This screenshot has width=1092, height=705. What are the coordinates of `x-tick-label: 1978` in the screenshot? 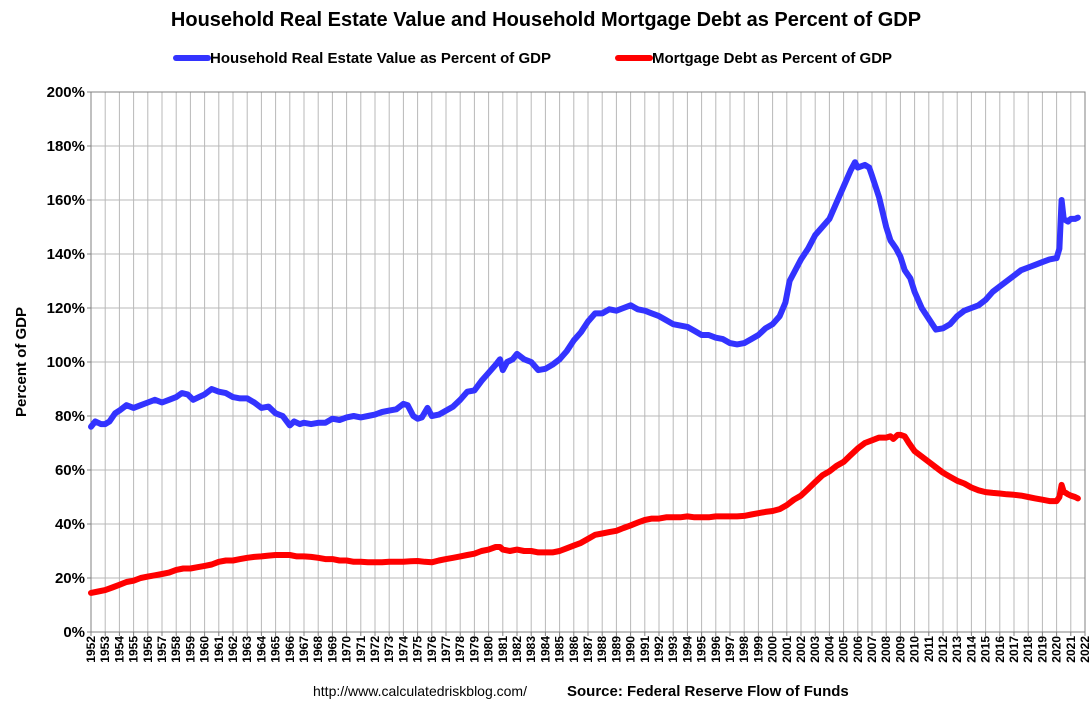 It's located at (460, 649).